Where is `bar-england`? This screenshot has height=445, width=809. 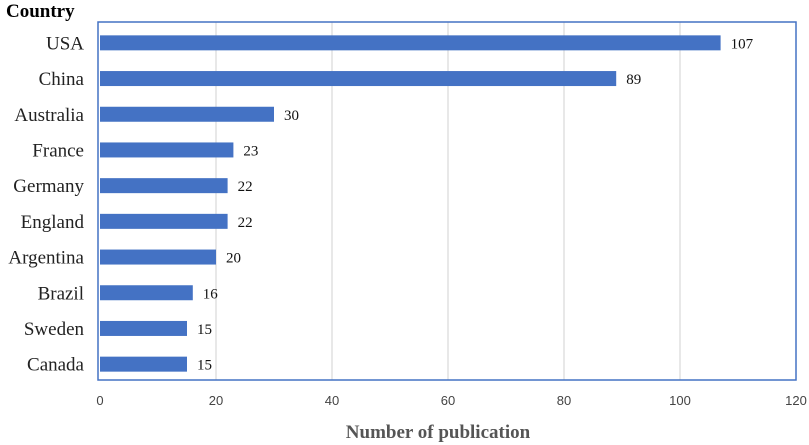 bar-england is located at coordinates (164, 221).